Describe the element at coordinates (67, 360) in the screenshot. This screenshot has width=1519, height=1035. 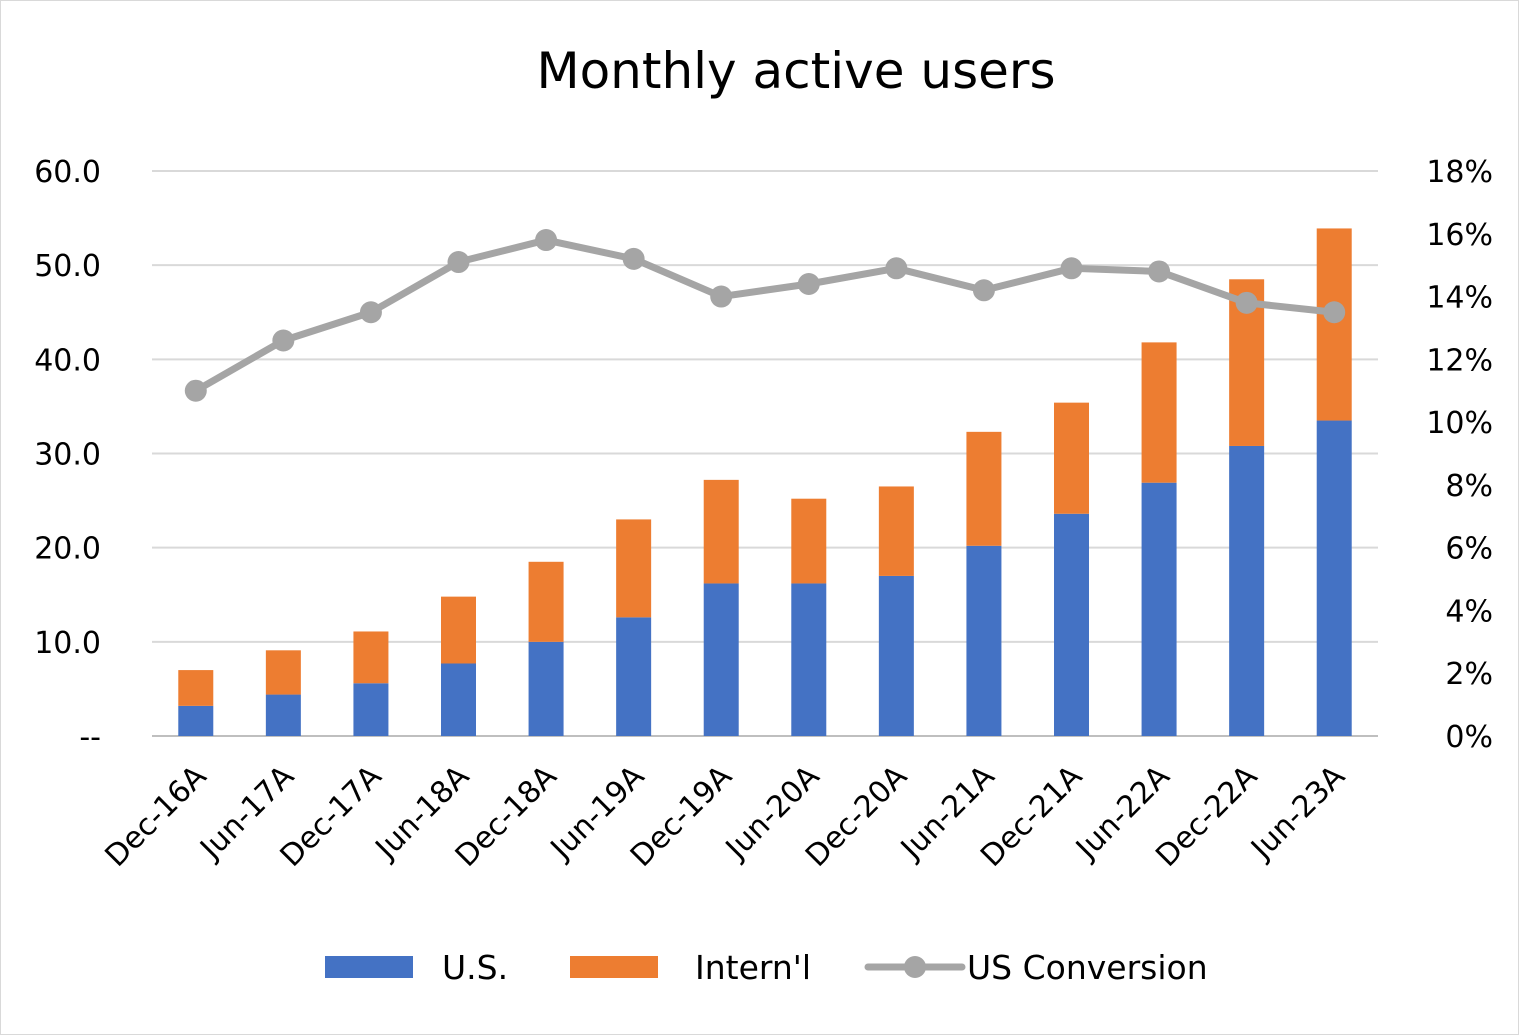
I see `y-left-tick-label: 40.0` at that location.